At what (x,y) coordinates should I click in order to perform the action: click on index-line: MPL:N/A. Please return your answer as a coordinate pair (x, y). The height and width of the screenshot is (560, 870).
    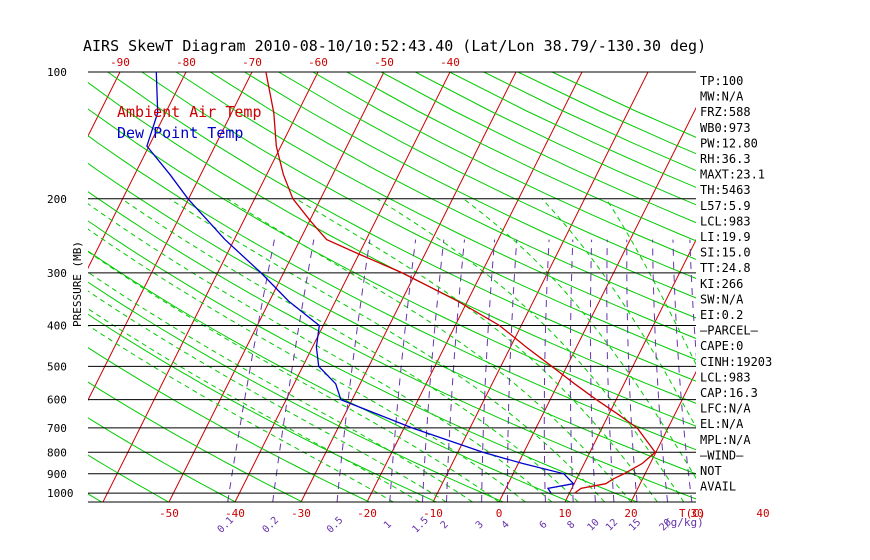
    Looking at the image, I should click on (725, 440).